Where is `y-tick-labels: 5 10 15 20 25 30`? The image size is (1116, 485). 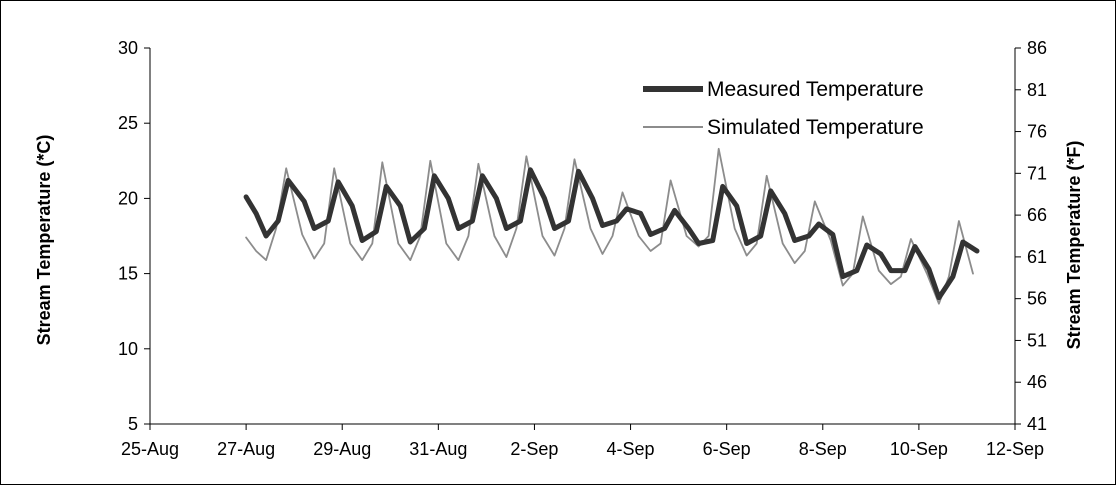 y-tick-labels: 5 10 15 20 25 30 is located at coordinates (128, 236).